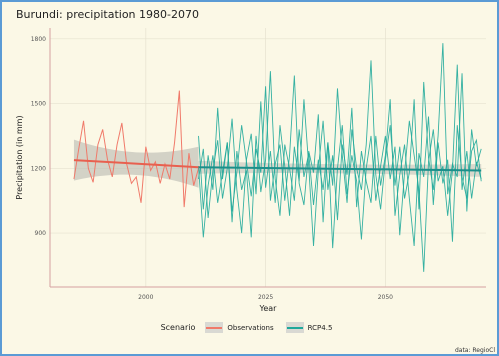 The image size is (499, 356). Describe the element at coordinates (38, 168) in the screenshot. I see `y-tick-label: 1200` at that location.